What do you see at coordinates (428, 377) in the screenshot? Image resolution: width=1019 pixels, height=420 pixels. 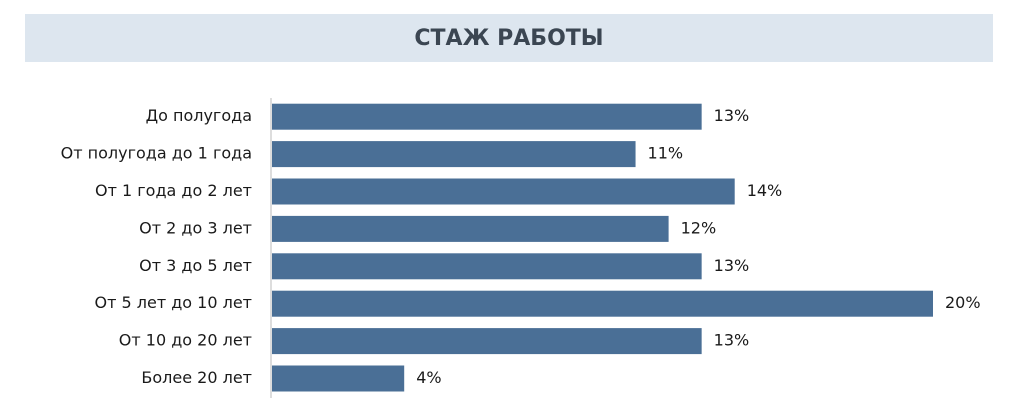 I see `value-label: 4%` at bounding box center [428, 377].